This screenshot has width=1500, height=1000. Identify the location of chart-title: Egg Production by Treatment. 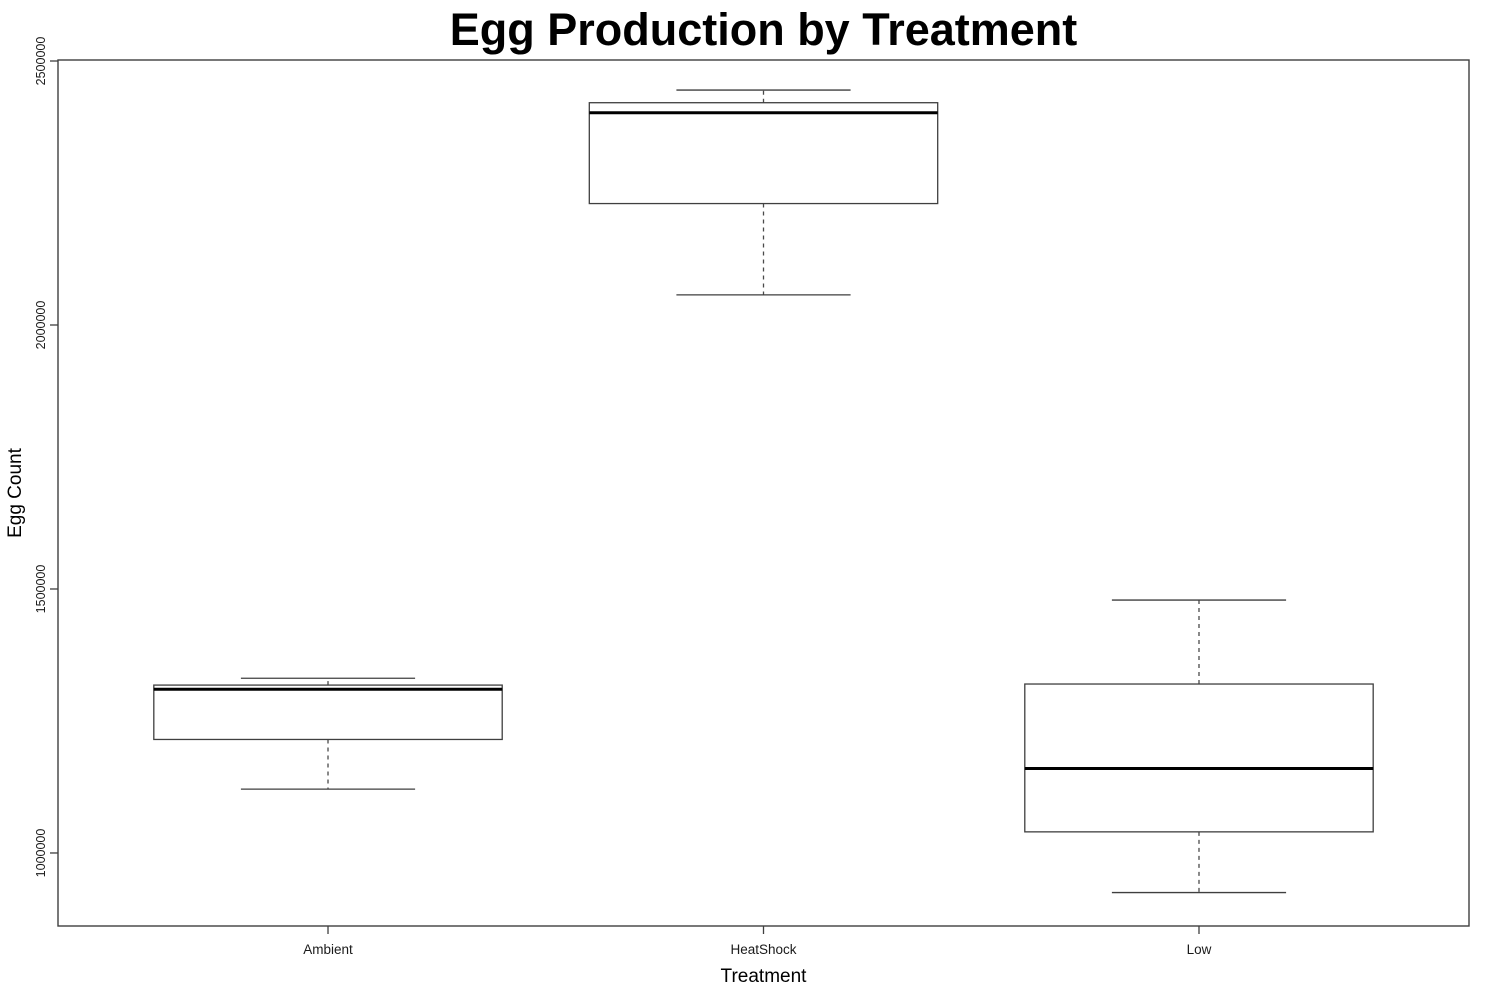
(763, 29).